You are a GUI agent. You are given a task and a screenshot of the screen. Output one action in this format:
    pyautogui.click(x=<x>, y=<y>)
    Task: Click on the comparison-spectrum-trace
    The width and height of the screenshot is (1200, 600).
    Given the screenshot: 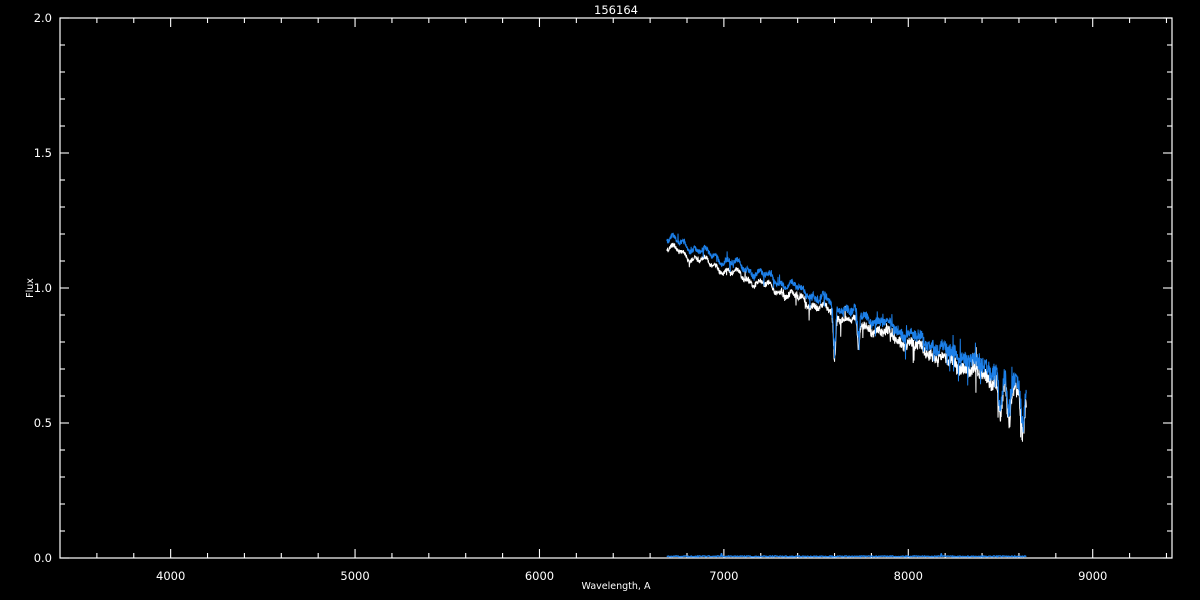 What is the action you would take?
    pyautogui.click(x=846, y=342)
    